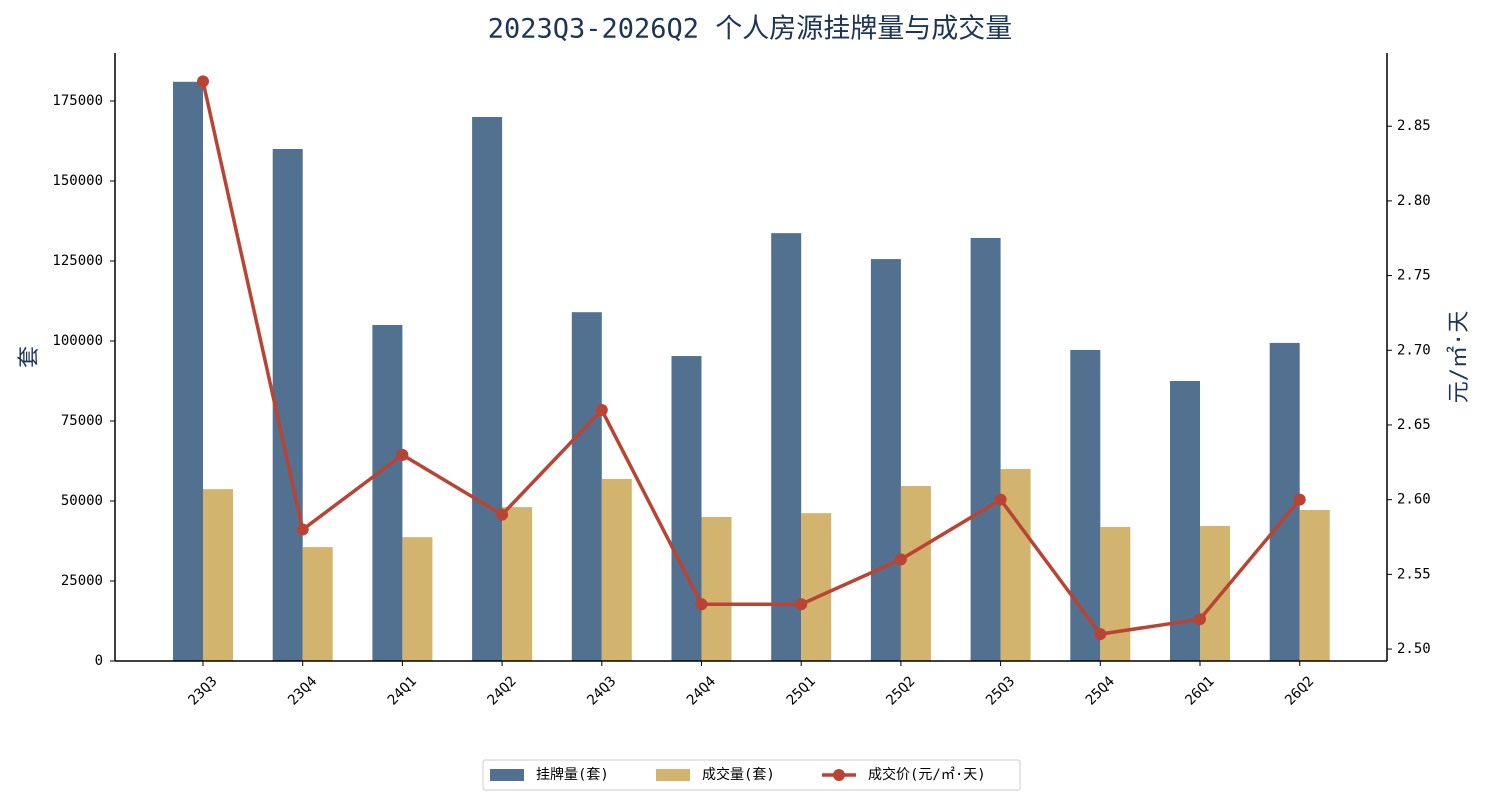 The height and width of the screenshot is (806, 1485). What do you see at coordinates (302, 690) in the screenshot?
I see `x-tick-label: 23Q4` at bounding box center [302, 690].